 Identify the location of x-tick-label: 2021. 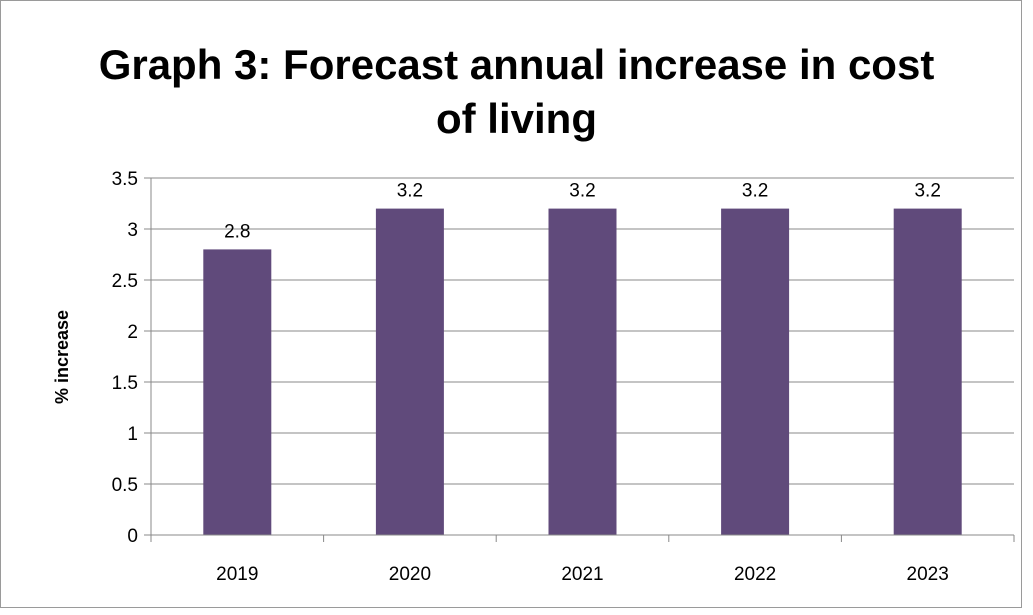
(582, 574).